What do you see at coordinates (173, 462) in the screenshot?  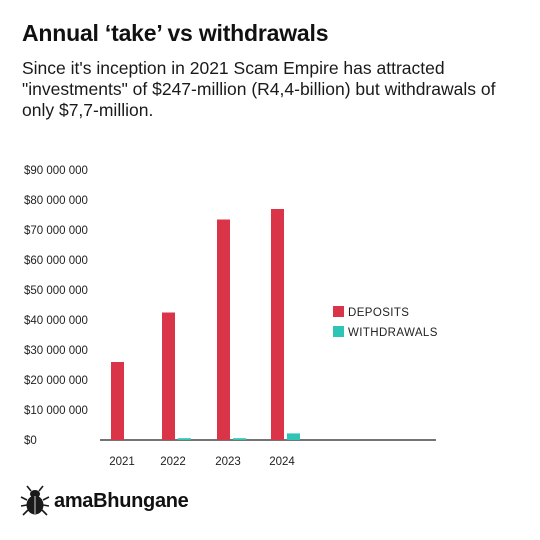 I see `x-tick-label: 2022` at bounding box center [173, 462].